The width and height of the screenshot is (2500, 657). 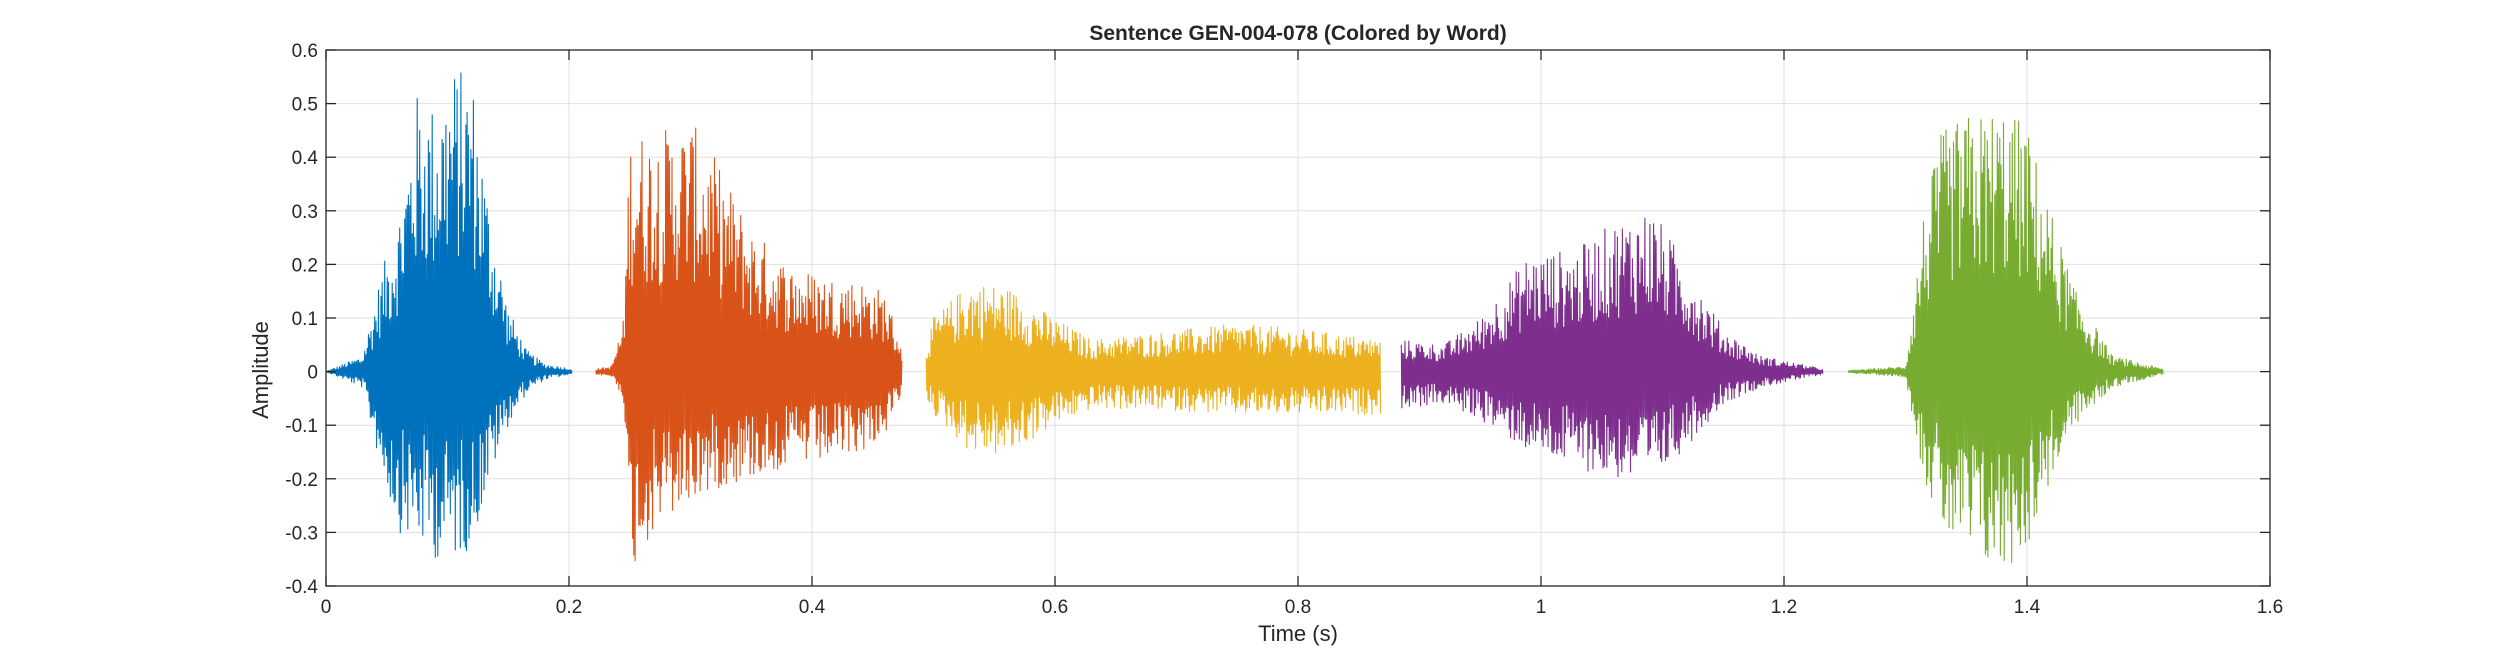 I want to click on y-tick-label: -0.1, so click(x=301, y=426).